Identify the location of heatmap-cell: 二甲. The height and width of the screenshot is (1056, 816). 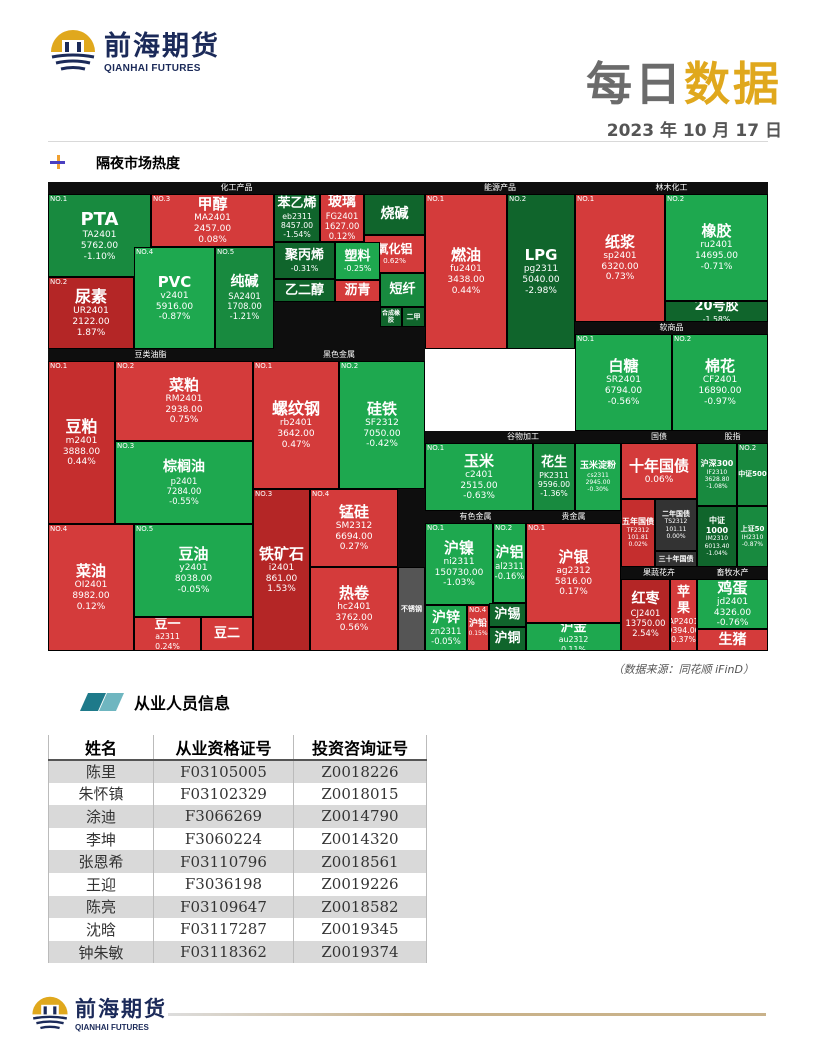
(413, 317).